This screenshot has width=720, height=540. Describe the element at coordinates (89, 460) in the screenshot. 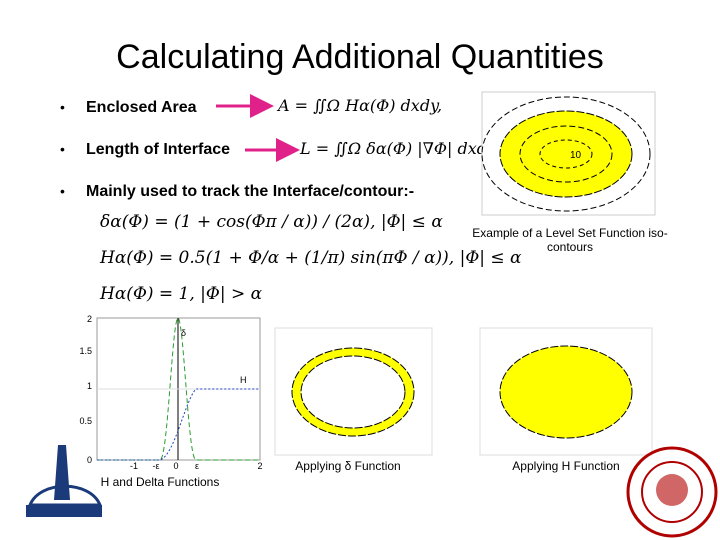

I see `y-label: 0` at that location.